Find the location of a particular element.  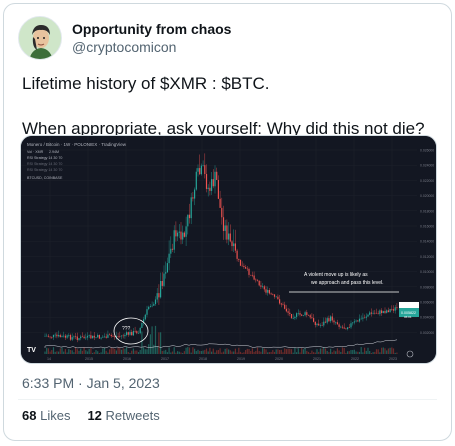

y-tick-label: 0.016000 is located at coordinates (427, 227).